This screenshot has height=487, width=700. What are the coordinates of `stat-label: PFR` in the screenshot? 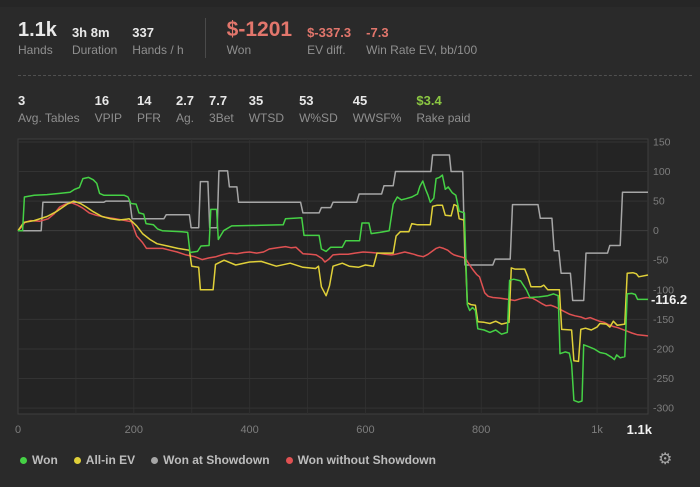 It's located at (148, 118).